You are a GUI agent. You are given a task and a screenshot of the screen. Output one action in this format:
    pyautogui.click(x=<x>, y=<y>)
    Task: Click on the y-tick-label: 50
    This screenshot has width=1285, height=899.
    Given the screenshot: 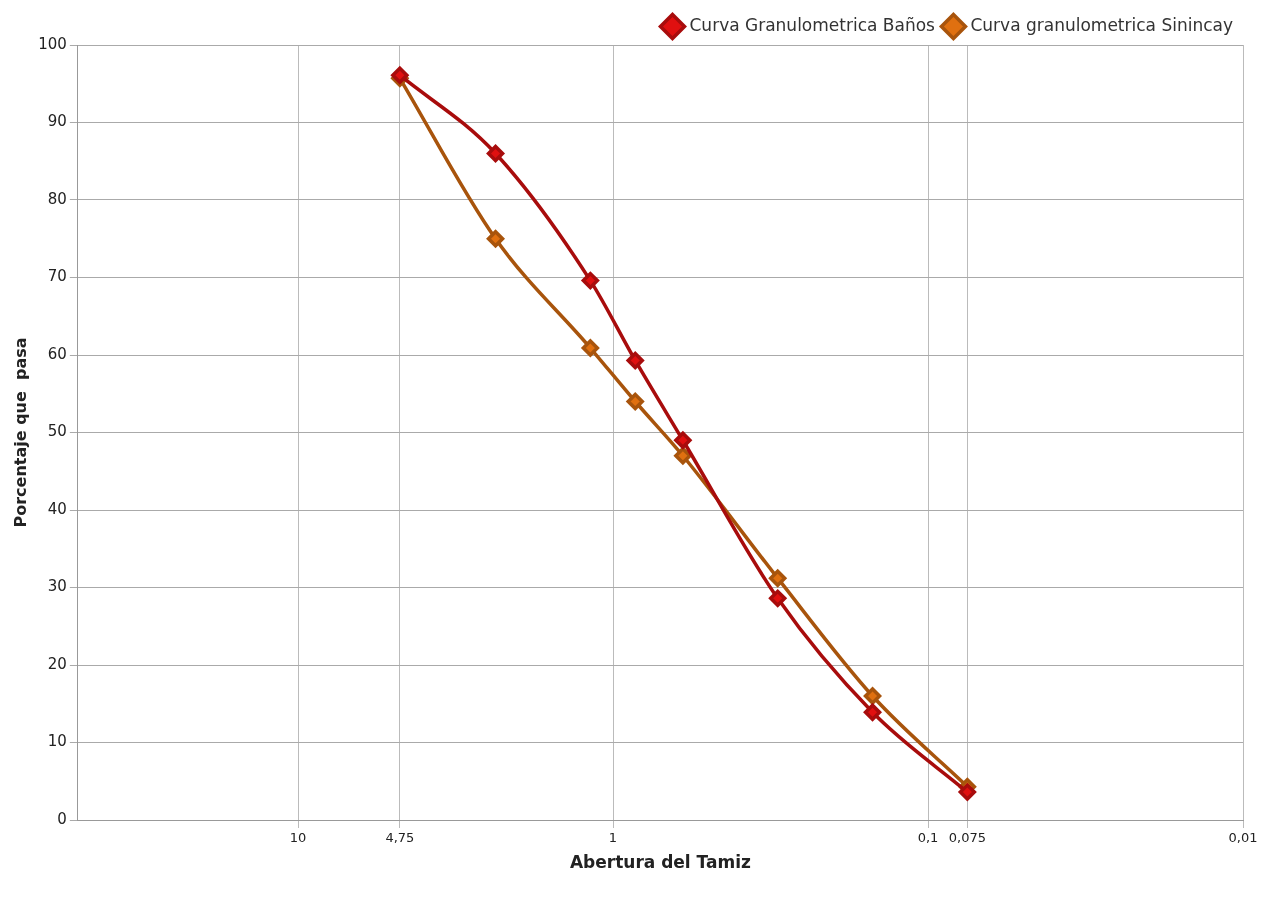 What is the action you would take?
    pyautogui.click(x=57, y=431)
    